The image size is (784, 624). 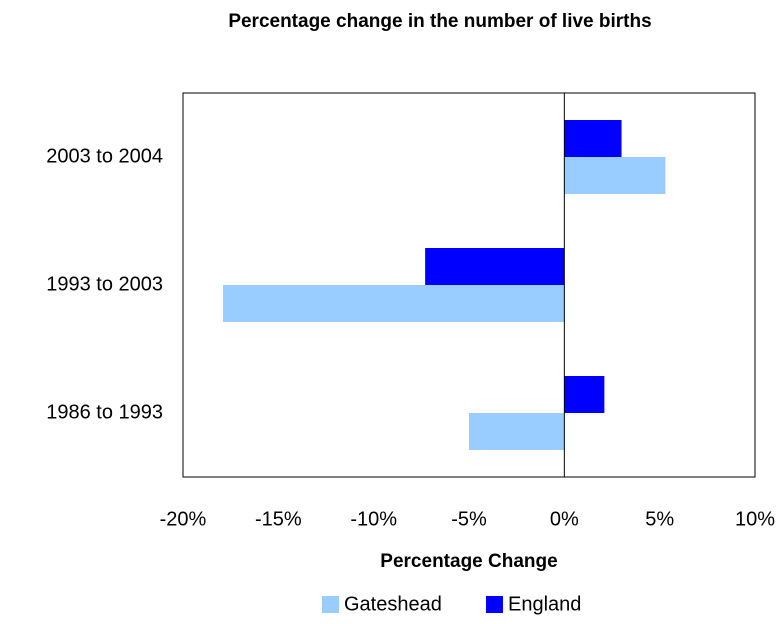 I want to click on legend-label: Gateshead, so click(x=393, y=604).